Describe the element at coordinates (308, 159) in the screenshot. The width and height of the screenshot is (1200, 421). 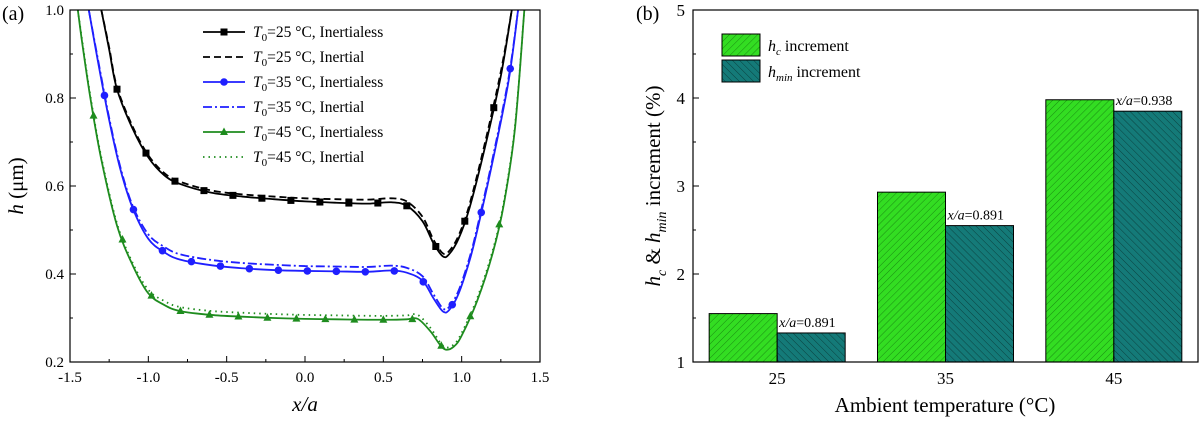
I see `legend-label: T0=45 °C, Inertial` at that location.